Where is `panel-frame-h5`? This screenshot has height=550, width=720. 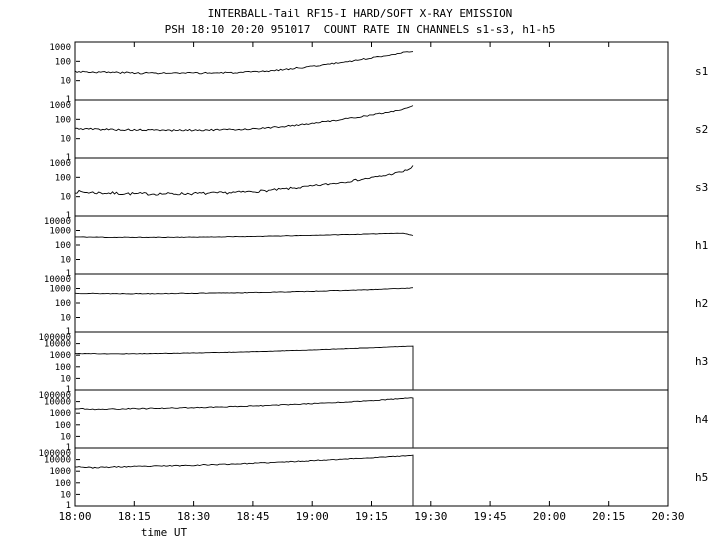
panel-frame-h5 is located at coordinates (371, 477).